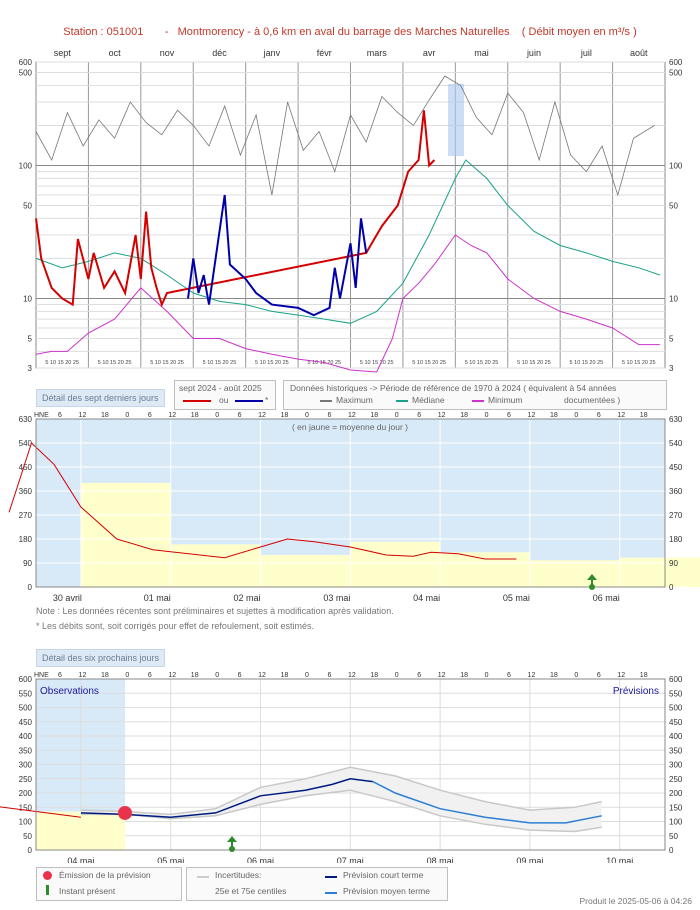  Describe the element at coordinates (429, 53) in the screenshot. I see `month-label: avr` at that location.